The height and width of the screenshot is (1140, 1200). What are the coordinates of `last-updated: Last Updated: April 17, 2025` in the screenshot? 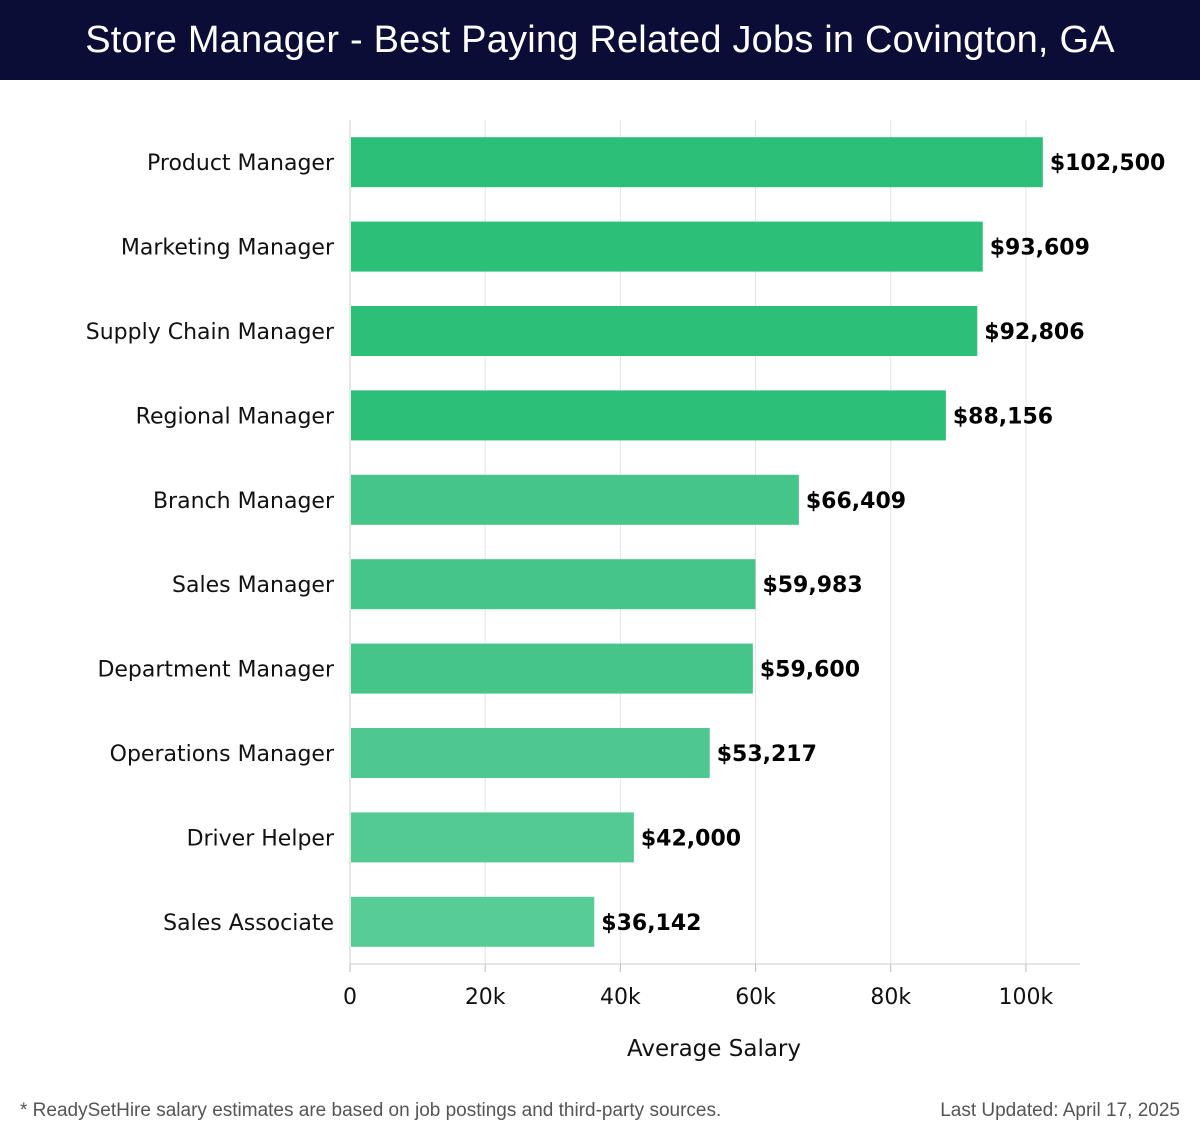 It's located at (1060, 1110).